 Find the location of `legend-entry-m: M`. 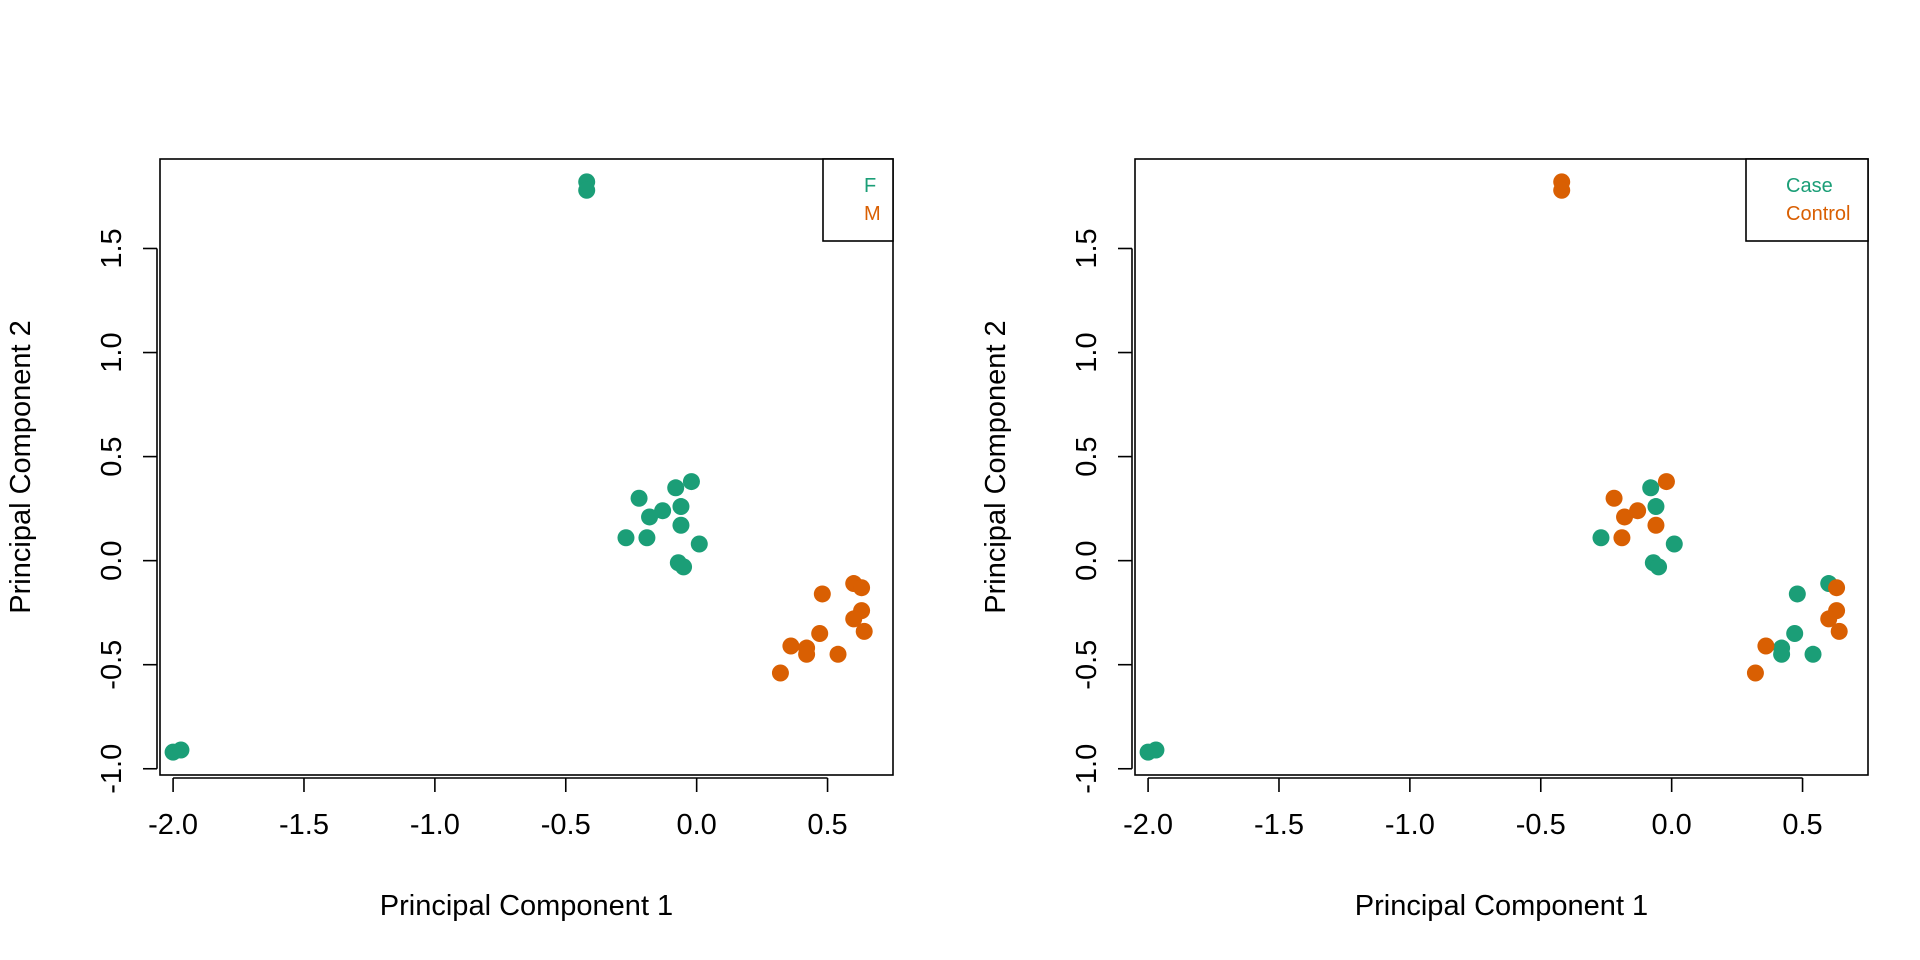

legend-entry-m: M is located at coordinates (872, 214).